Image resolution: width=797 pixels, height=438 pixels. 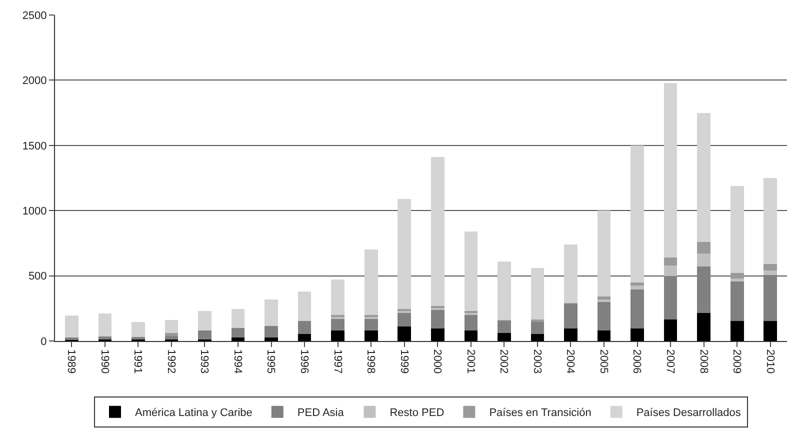 What do you see at coordinates (193, 413) in the screenshot?
I see `legend-label: América Latina y Caribe` at bounding box center [193, 413].